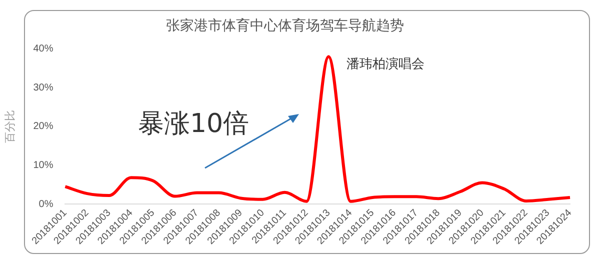 The image size is (600, 266). Describe the element at coordinates (194, 123) in the screenshot. I see `annotation: 暴涨10倍` at that location.